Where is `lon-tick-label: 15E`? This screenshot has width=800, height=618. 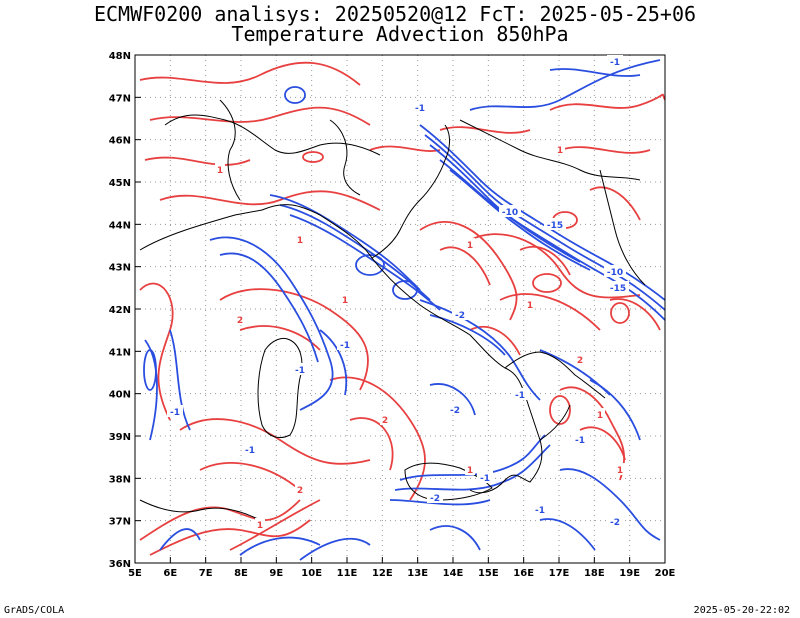
lon-tick-label: 15E is located at coordinates (488, 573).